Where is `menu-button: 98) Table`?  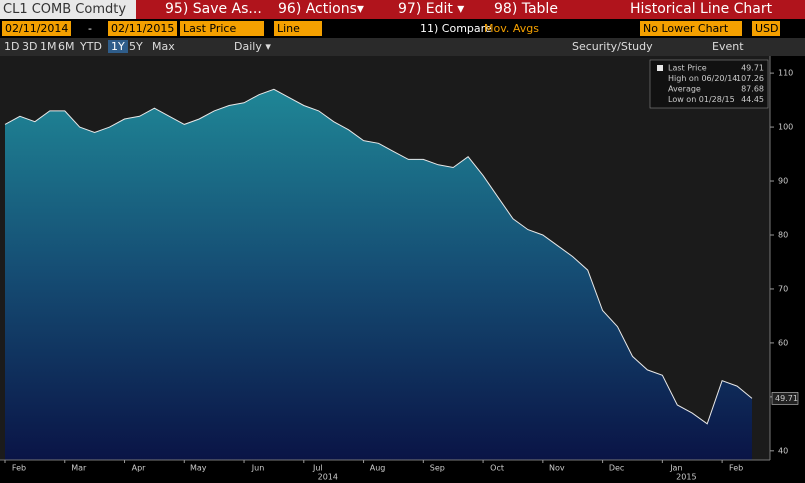 menu-button: 98) Table is located at coordinates (526, 9).